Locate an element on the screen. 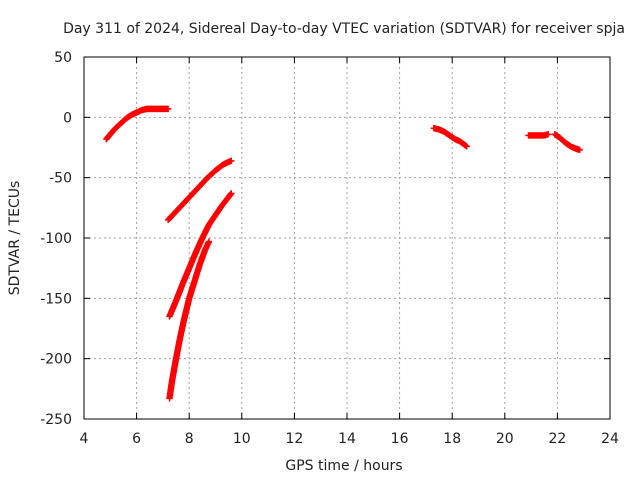 The width and height of the screenshot is (640, 480). x-tick-label: 14 is located at coordinates (347, 439).